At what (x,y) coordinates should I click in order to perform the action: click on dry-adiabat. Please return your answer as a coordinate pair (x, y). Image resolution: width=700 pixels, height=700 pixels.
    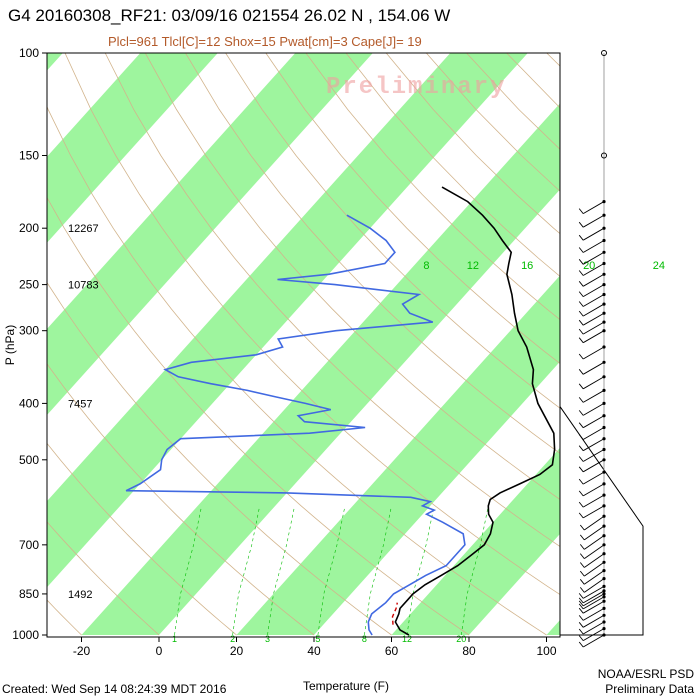
    Looking at the image, I should click on (181, 499).